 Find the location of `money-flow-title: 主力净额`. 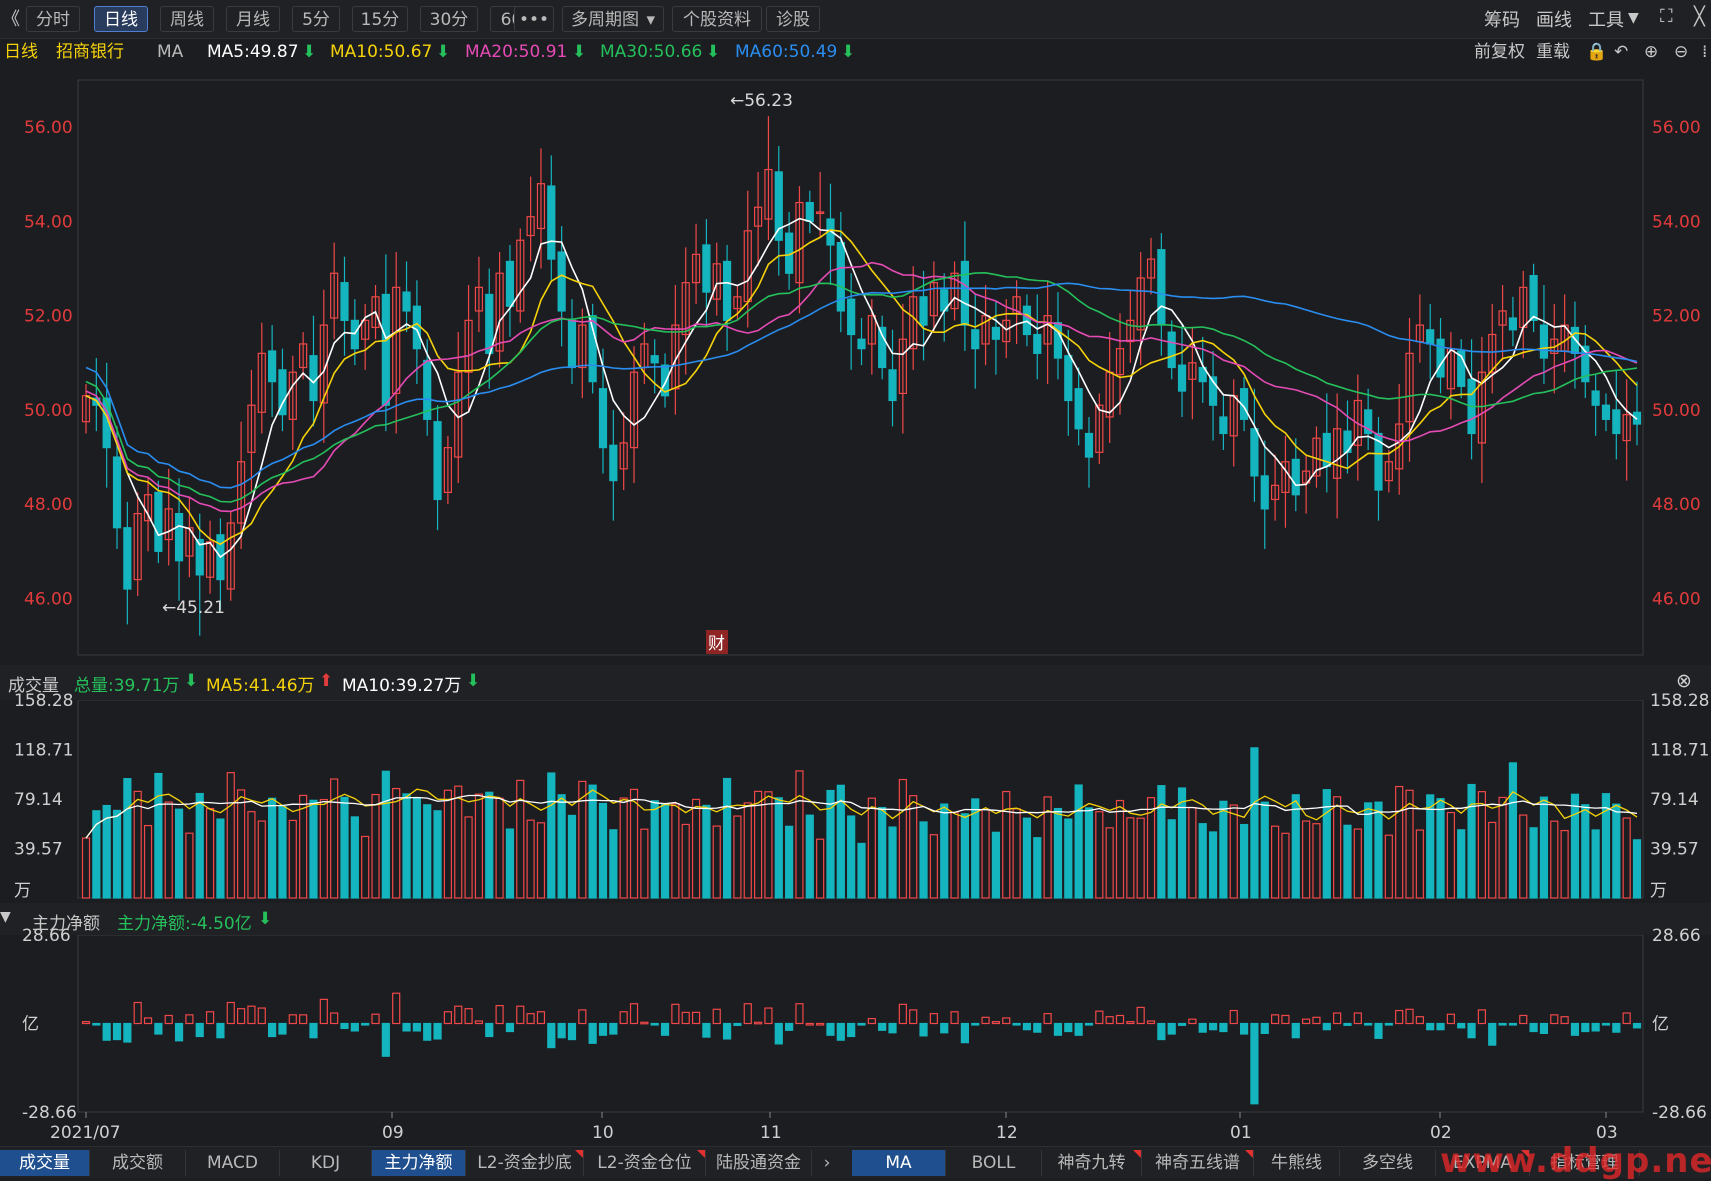

money-flow-title: 主力净额 is located at coordinates (66, 924).